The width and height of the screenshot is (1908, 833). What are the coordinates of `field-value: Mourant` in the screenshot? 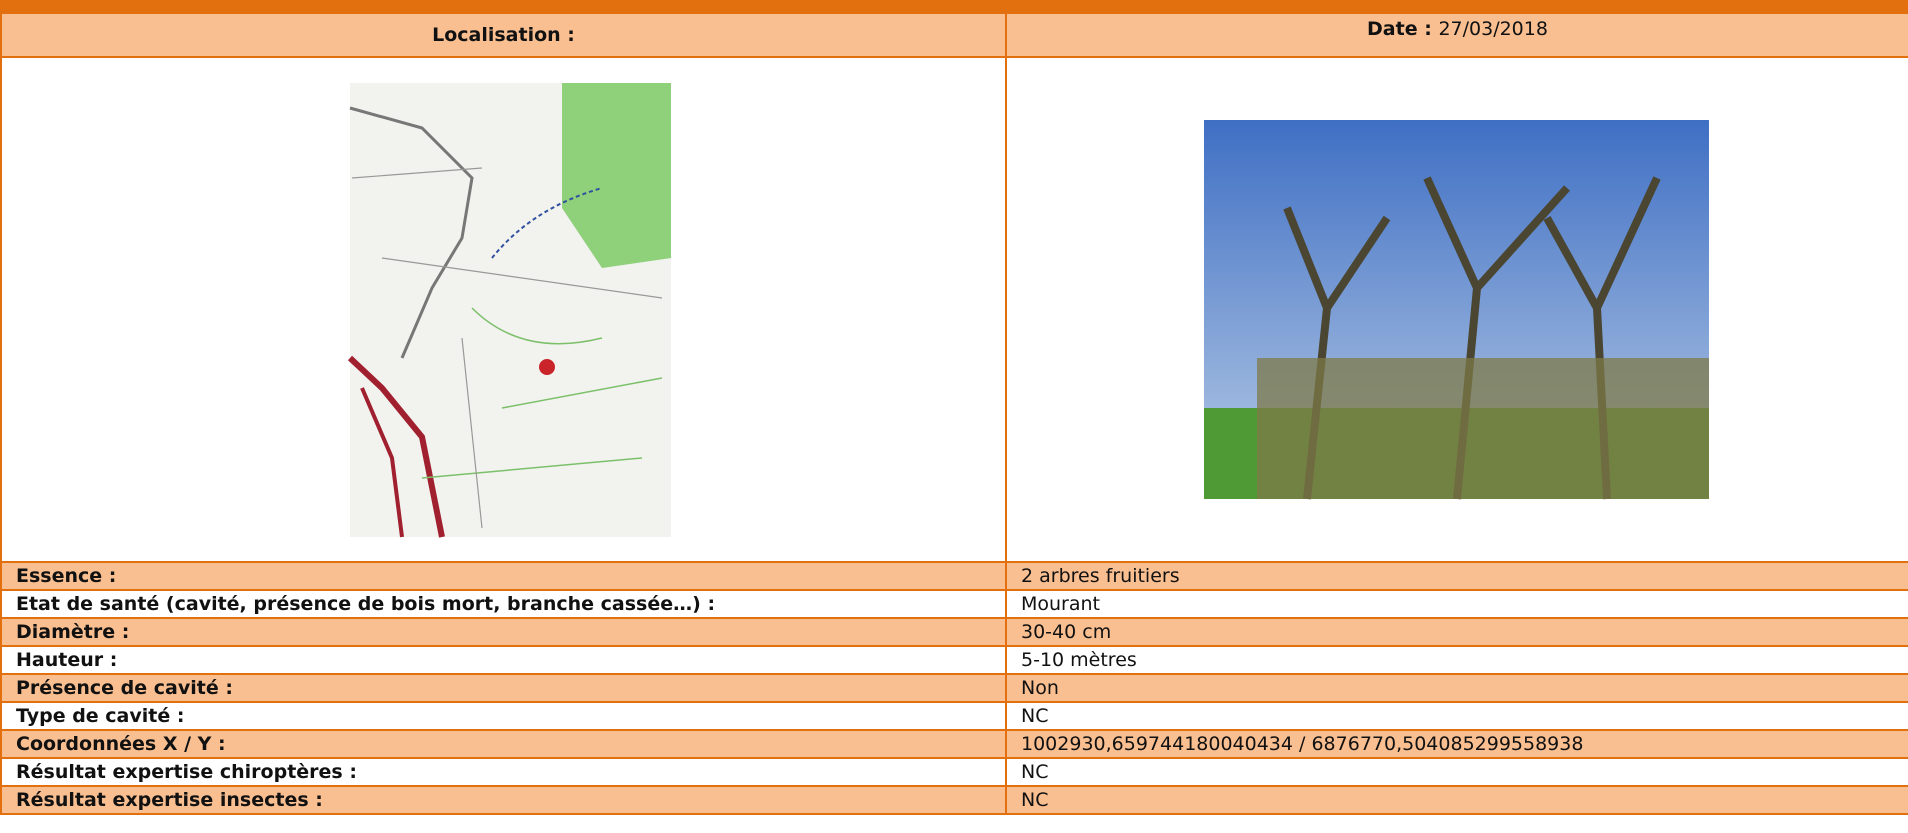 It's located at (1456, 604).